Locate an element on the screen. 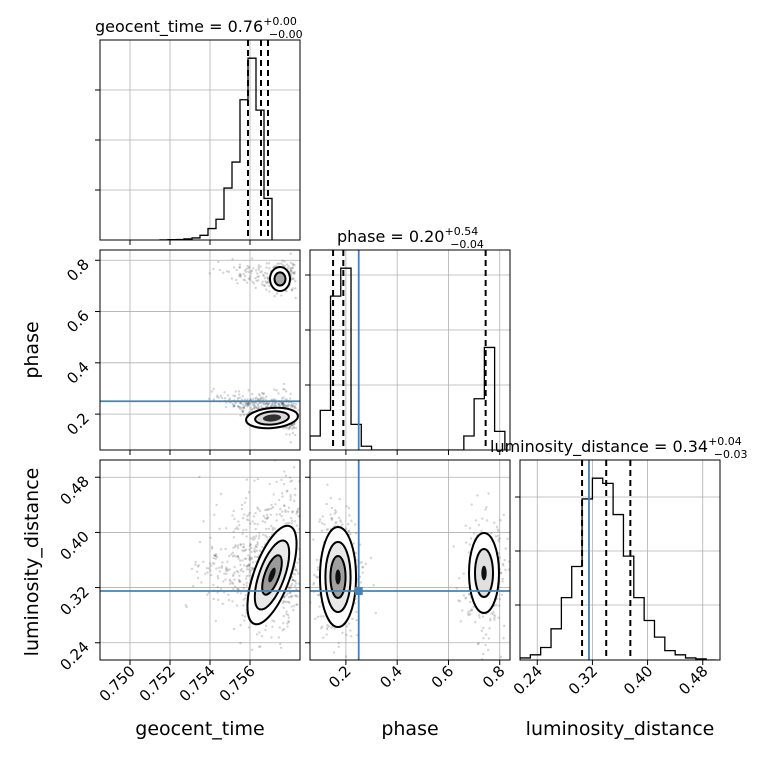 Image resolution: width=760 pixels, height=760 pixels. dist-marginal-xticklabel-3: 0.48 is located at coordinates (693, 680).